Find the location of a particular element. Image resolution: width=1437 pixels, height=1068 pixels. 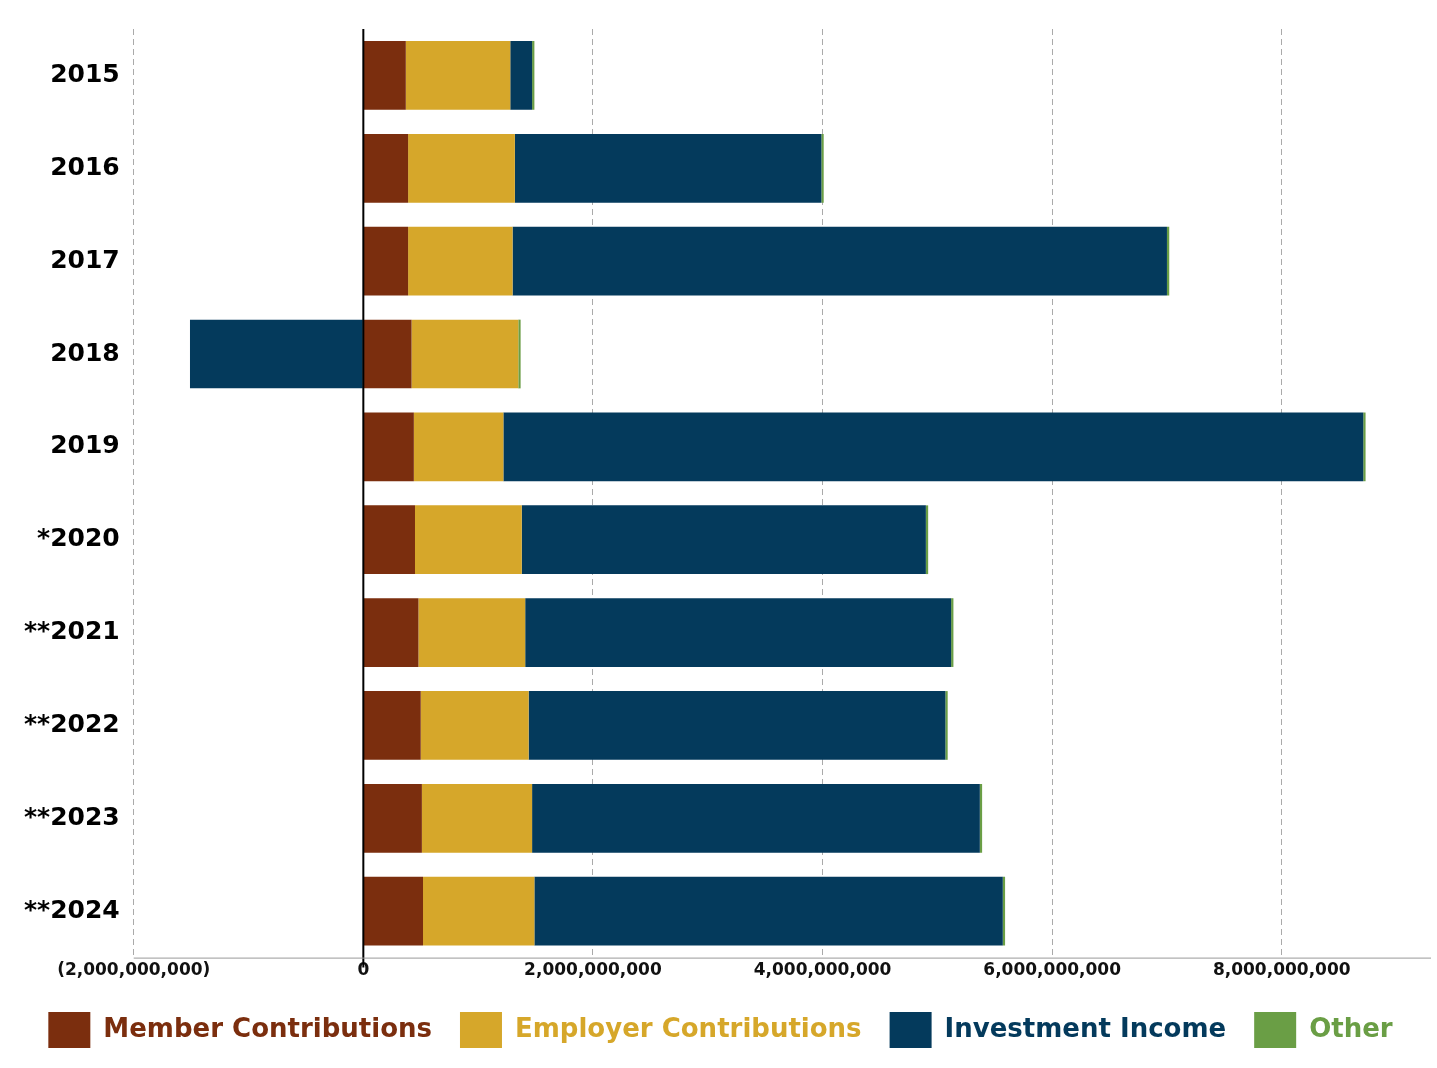

legend-label: Investment Income is located at coordinates (1085, 1027).